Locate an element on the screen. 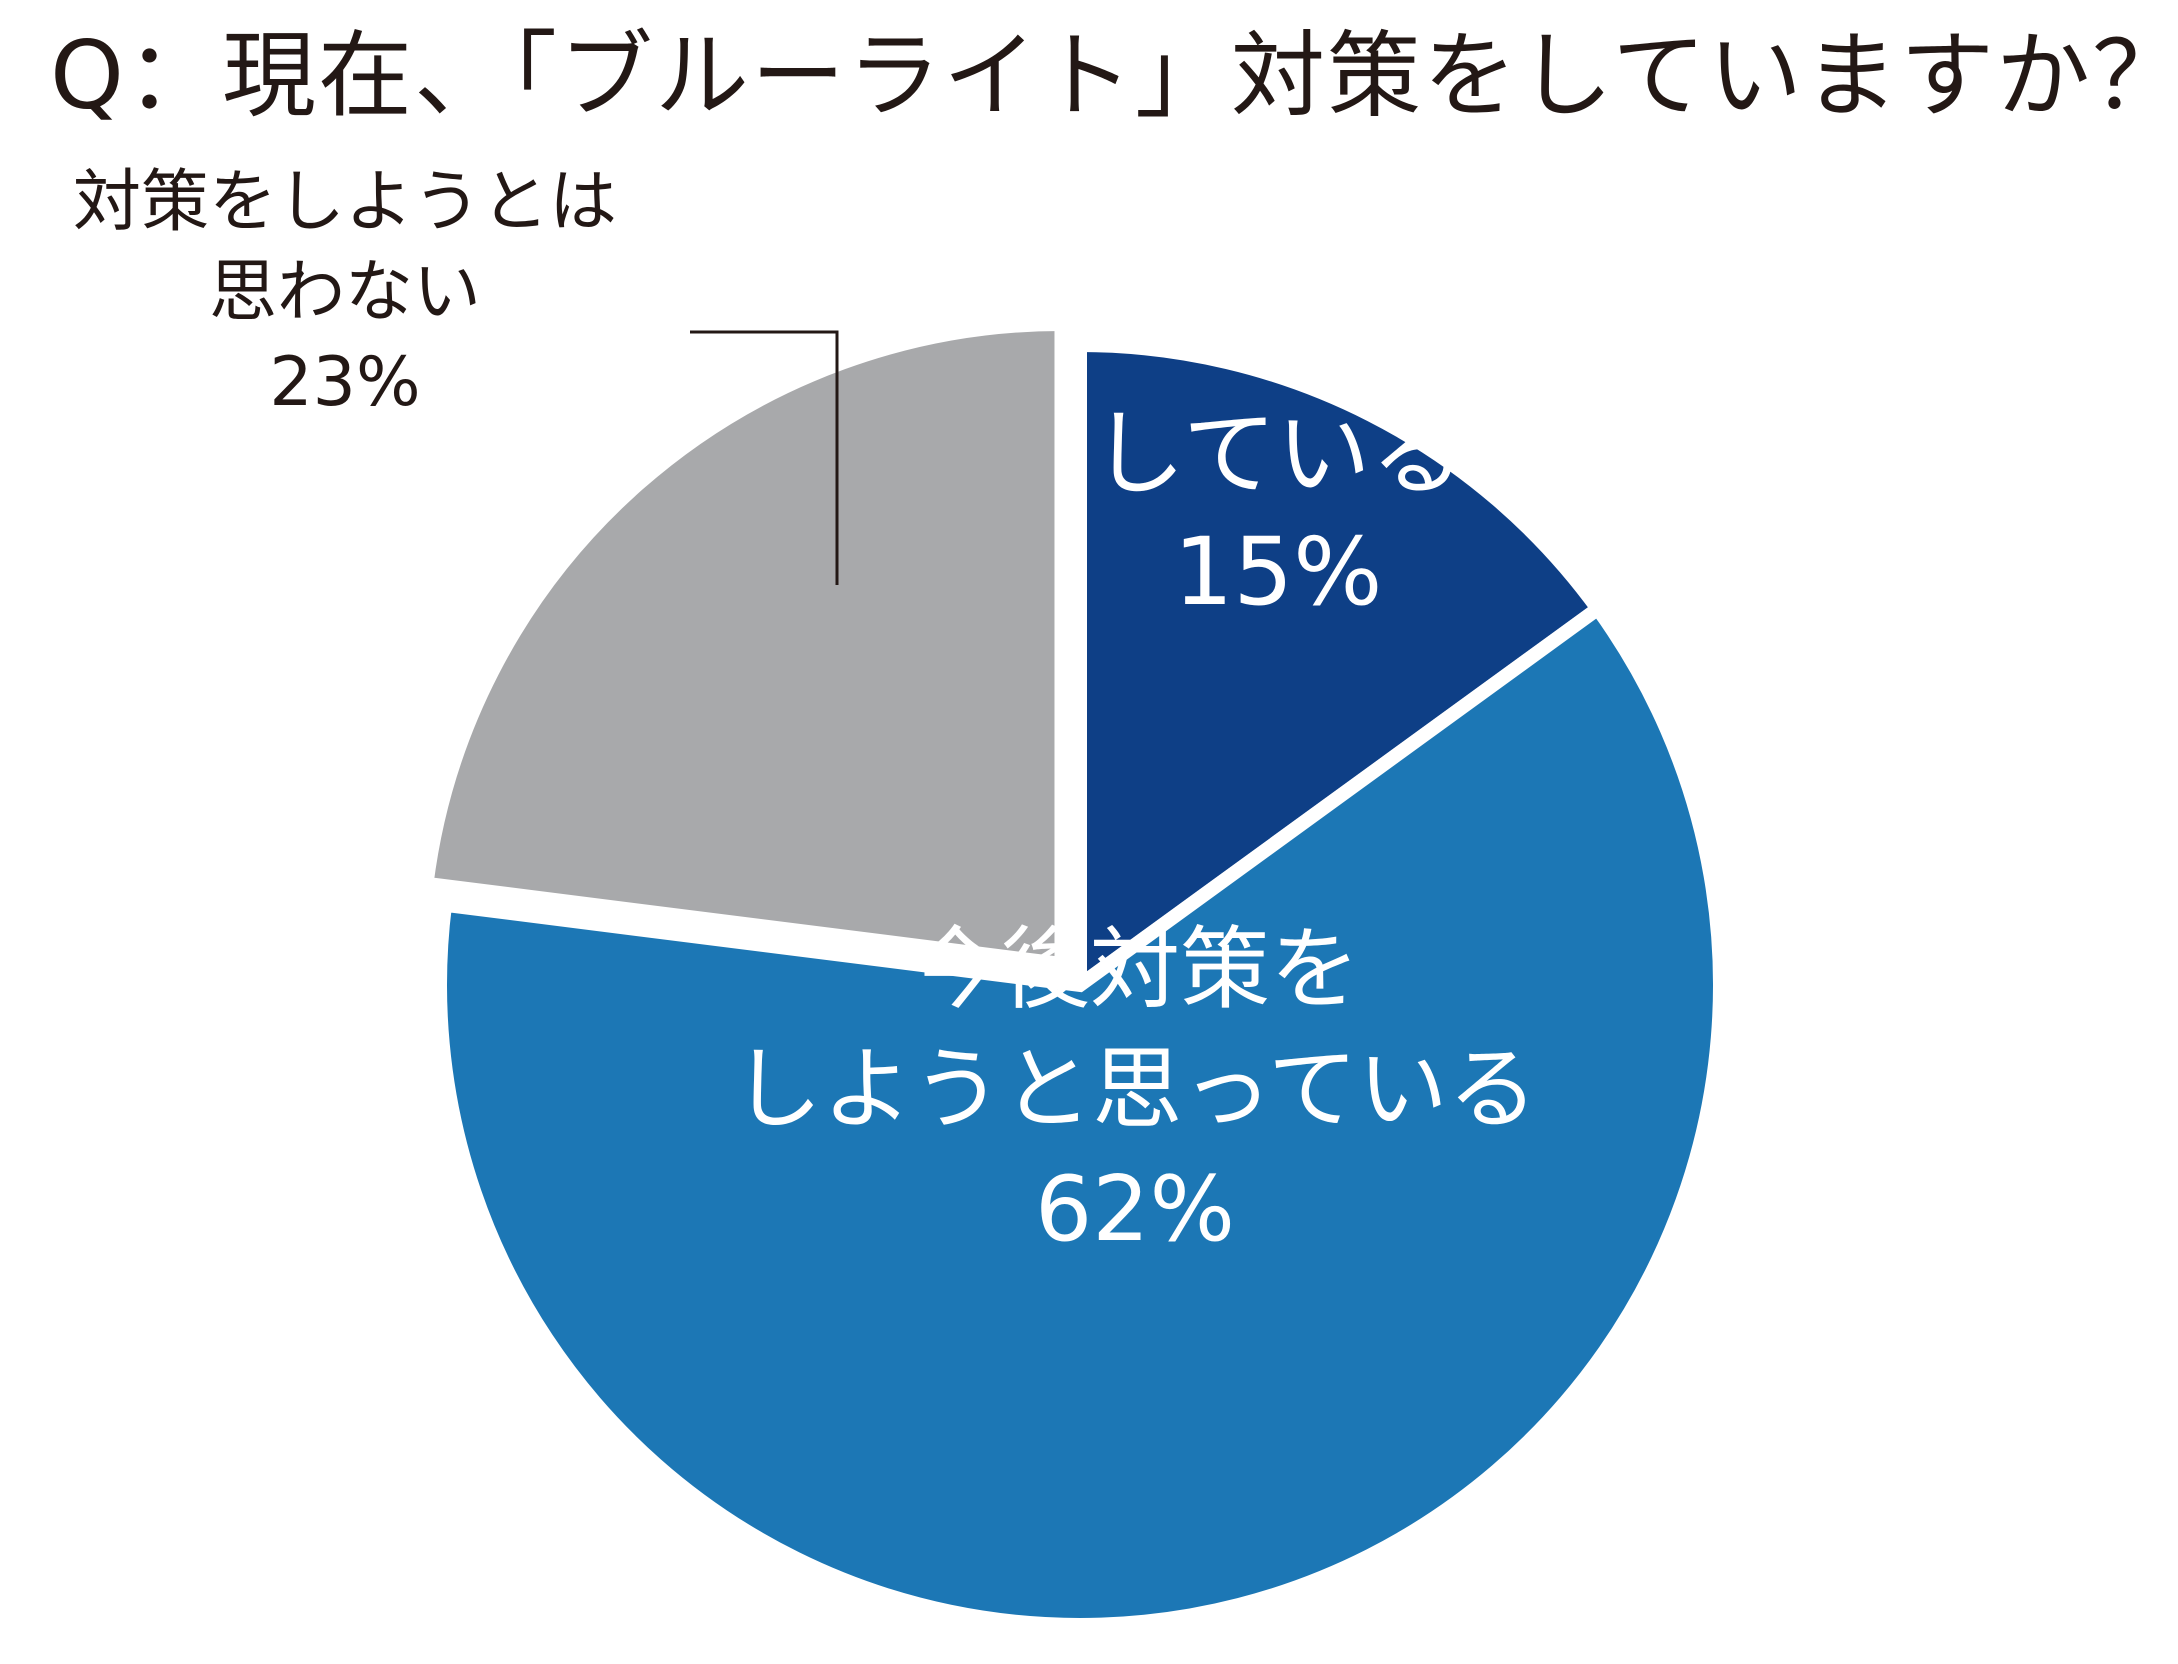 This screenshot has height=1664, width=2178. slice-category-label: 今後対策を is located at coordinates (1135, 969).